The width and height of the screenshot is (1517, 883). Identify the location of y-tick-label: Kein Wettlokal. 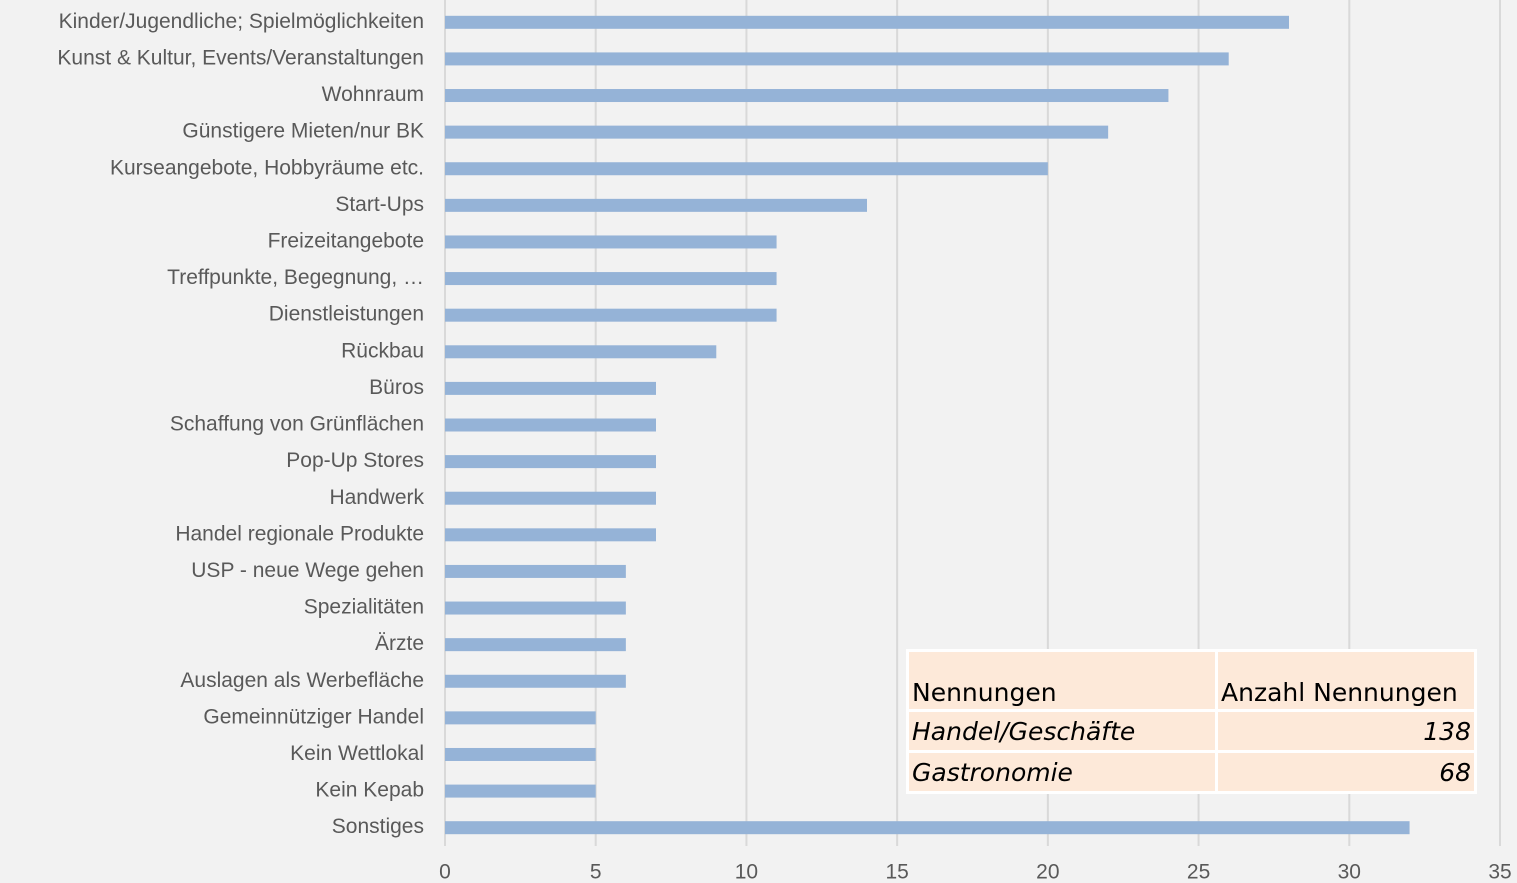
(357, 753).